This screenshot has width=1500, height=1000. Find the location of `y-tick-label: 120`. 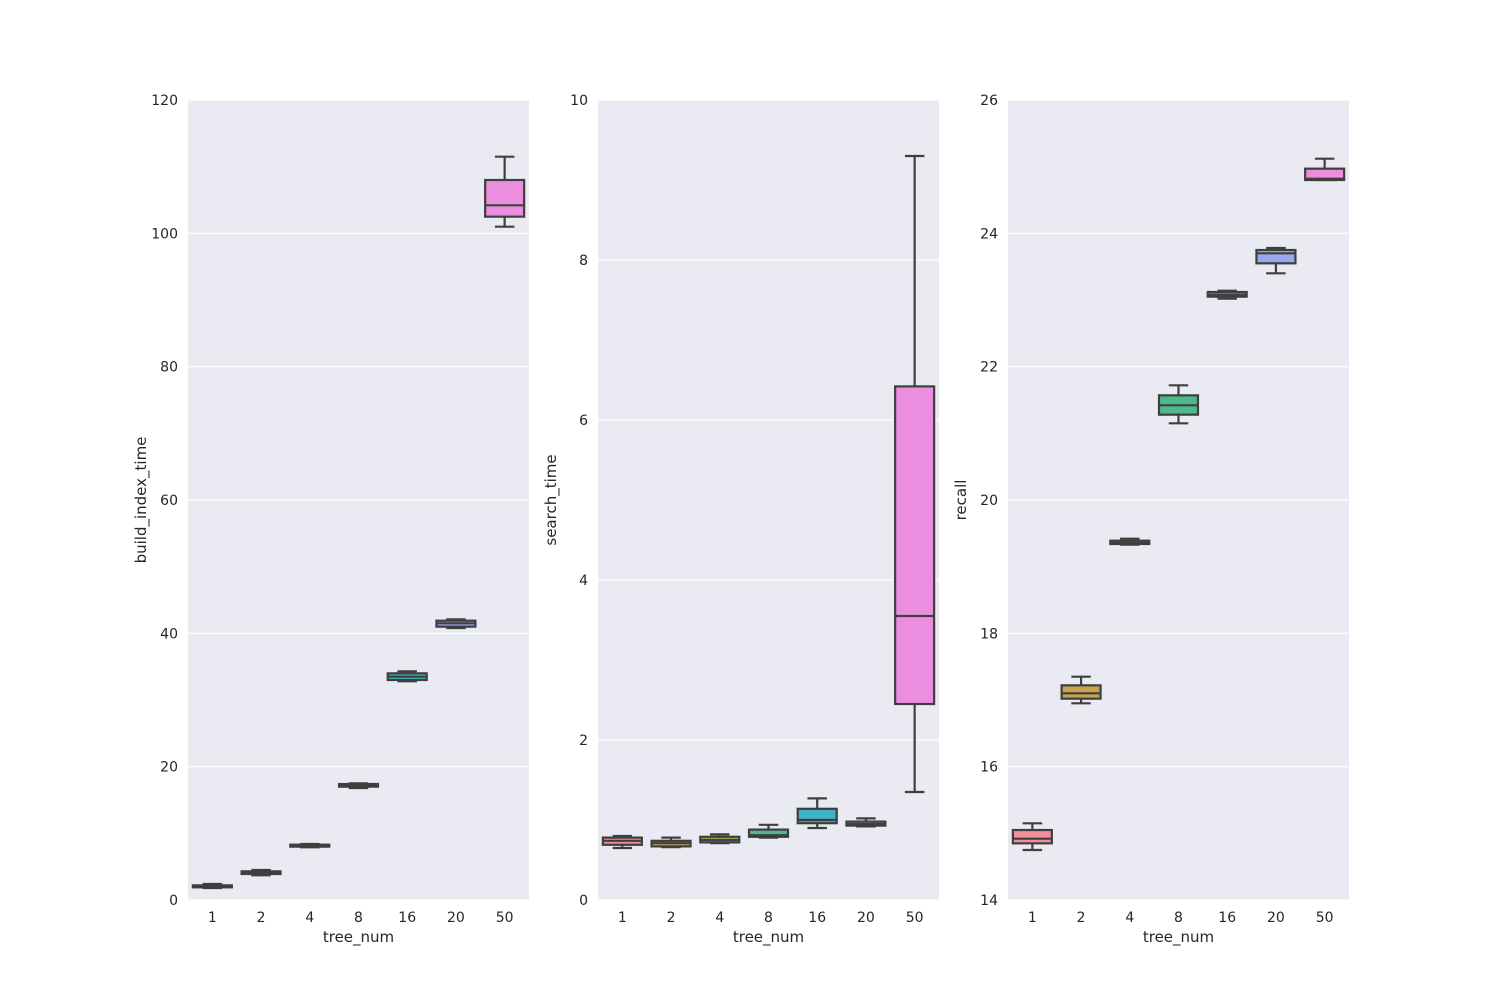

y-tick-label: 120 is located at coordinates (164, 101).